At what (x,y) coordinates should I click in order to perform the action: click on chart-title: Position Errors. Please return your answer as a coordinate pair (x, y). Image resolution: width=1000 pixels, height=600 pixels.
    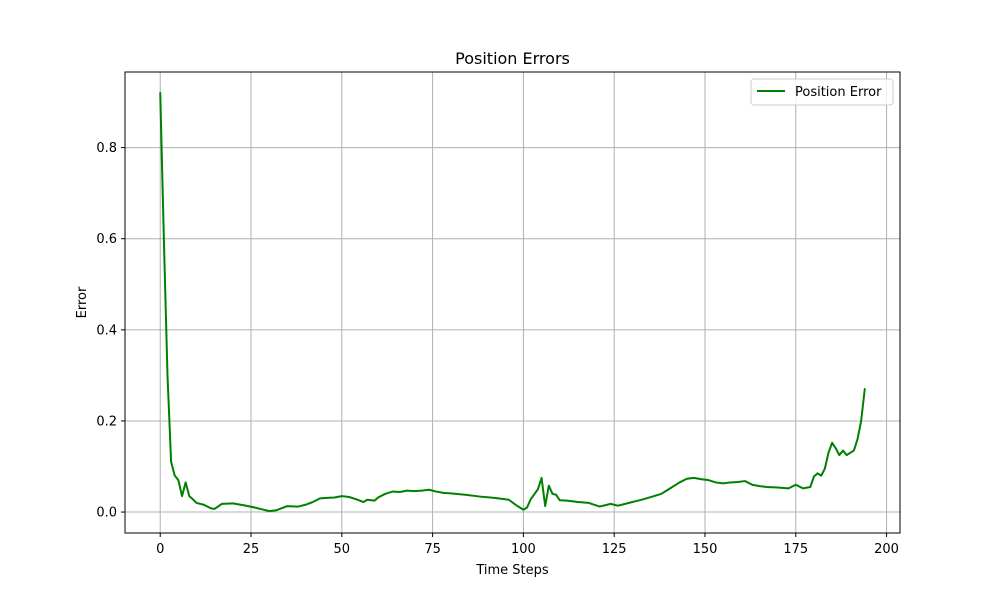
    Looking at the image, I should click on (512, 58).